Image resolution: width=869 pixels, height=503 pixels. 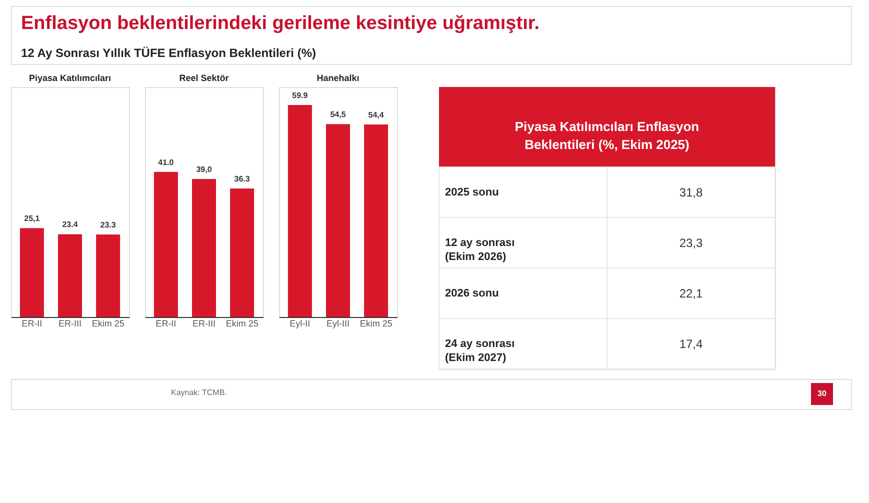 I want to click on text: Kaynak: TCMB., so click(x=199, y=392).